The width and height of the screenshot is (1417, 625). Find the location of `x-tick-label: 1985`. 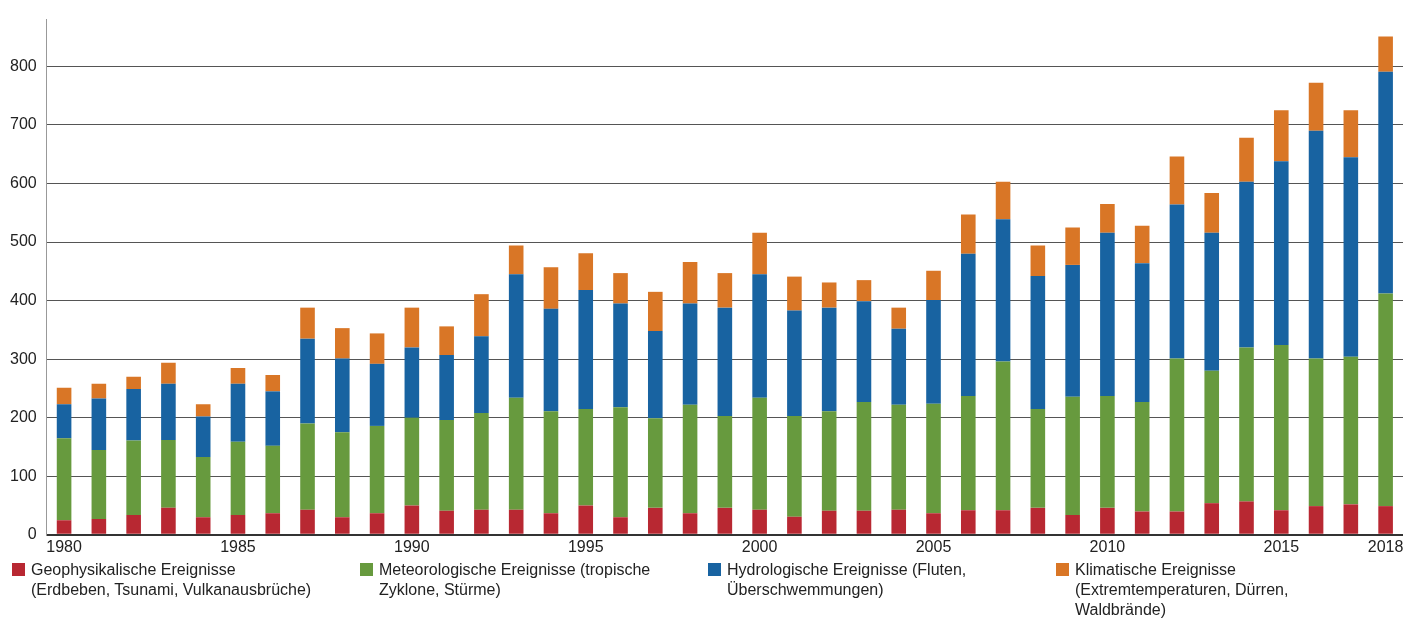

x-tick-label: 1985 is located at coordinates (238, 546).